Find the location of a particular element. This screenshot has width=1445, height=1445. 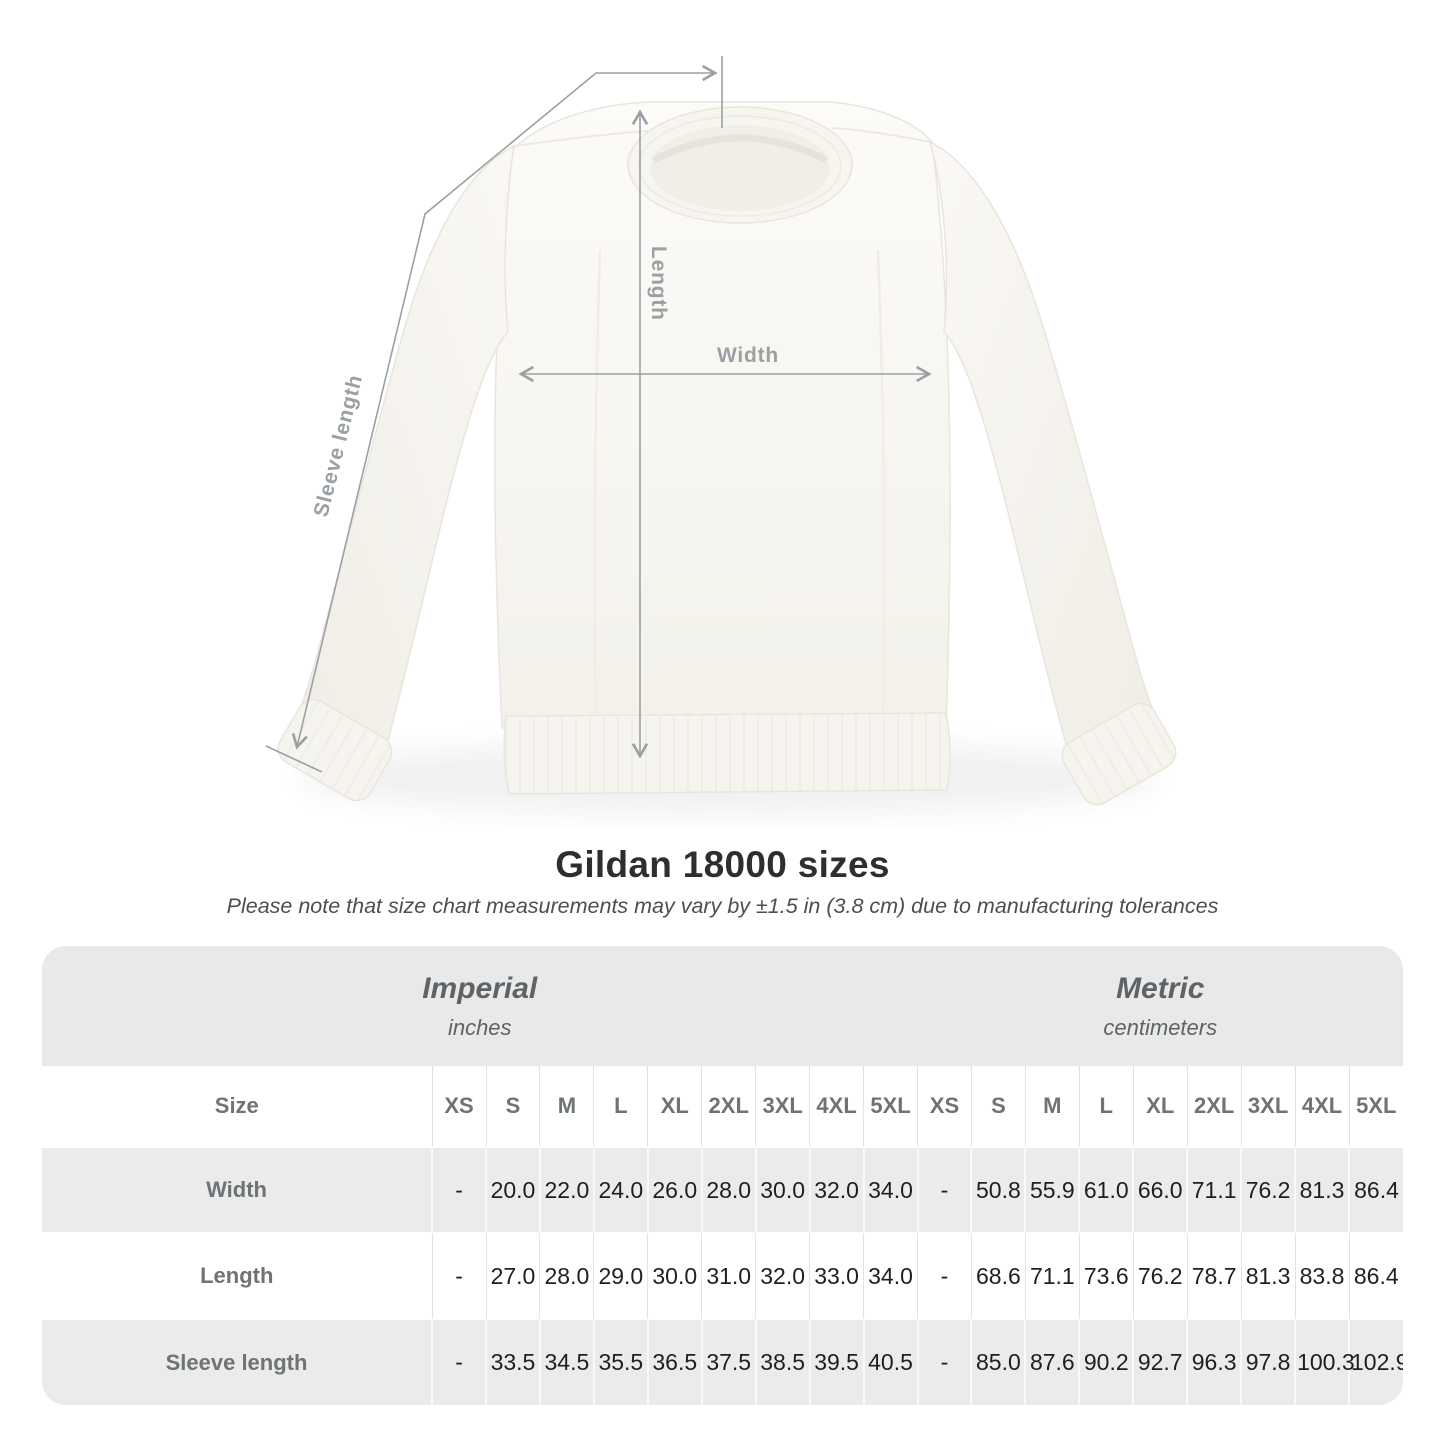

metric-group-title: Metric is located at coordinates (1160, 988).